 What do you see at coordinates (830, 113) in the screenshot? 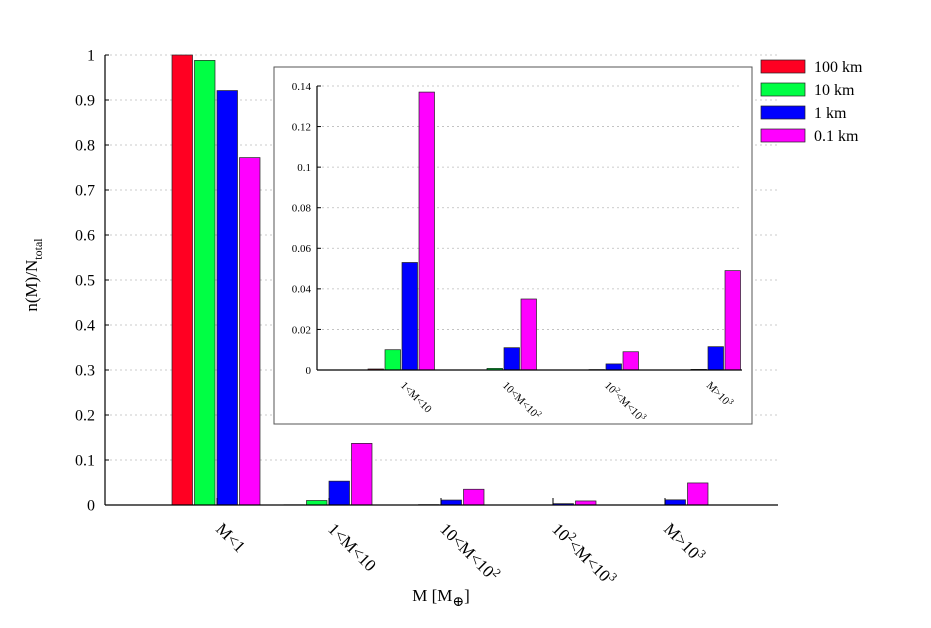
I see `legend-label: 1 km` at bounding box center [830, 113].